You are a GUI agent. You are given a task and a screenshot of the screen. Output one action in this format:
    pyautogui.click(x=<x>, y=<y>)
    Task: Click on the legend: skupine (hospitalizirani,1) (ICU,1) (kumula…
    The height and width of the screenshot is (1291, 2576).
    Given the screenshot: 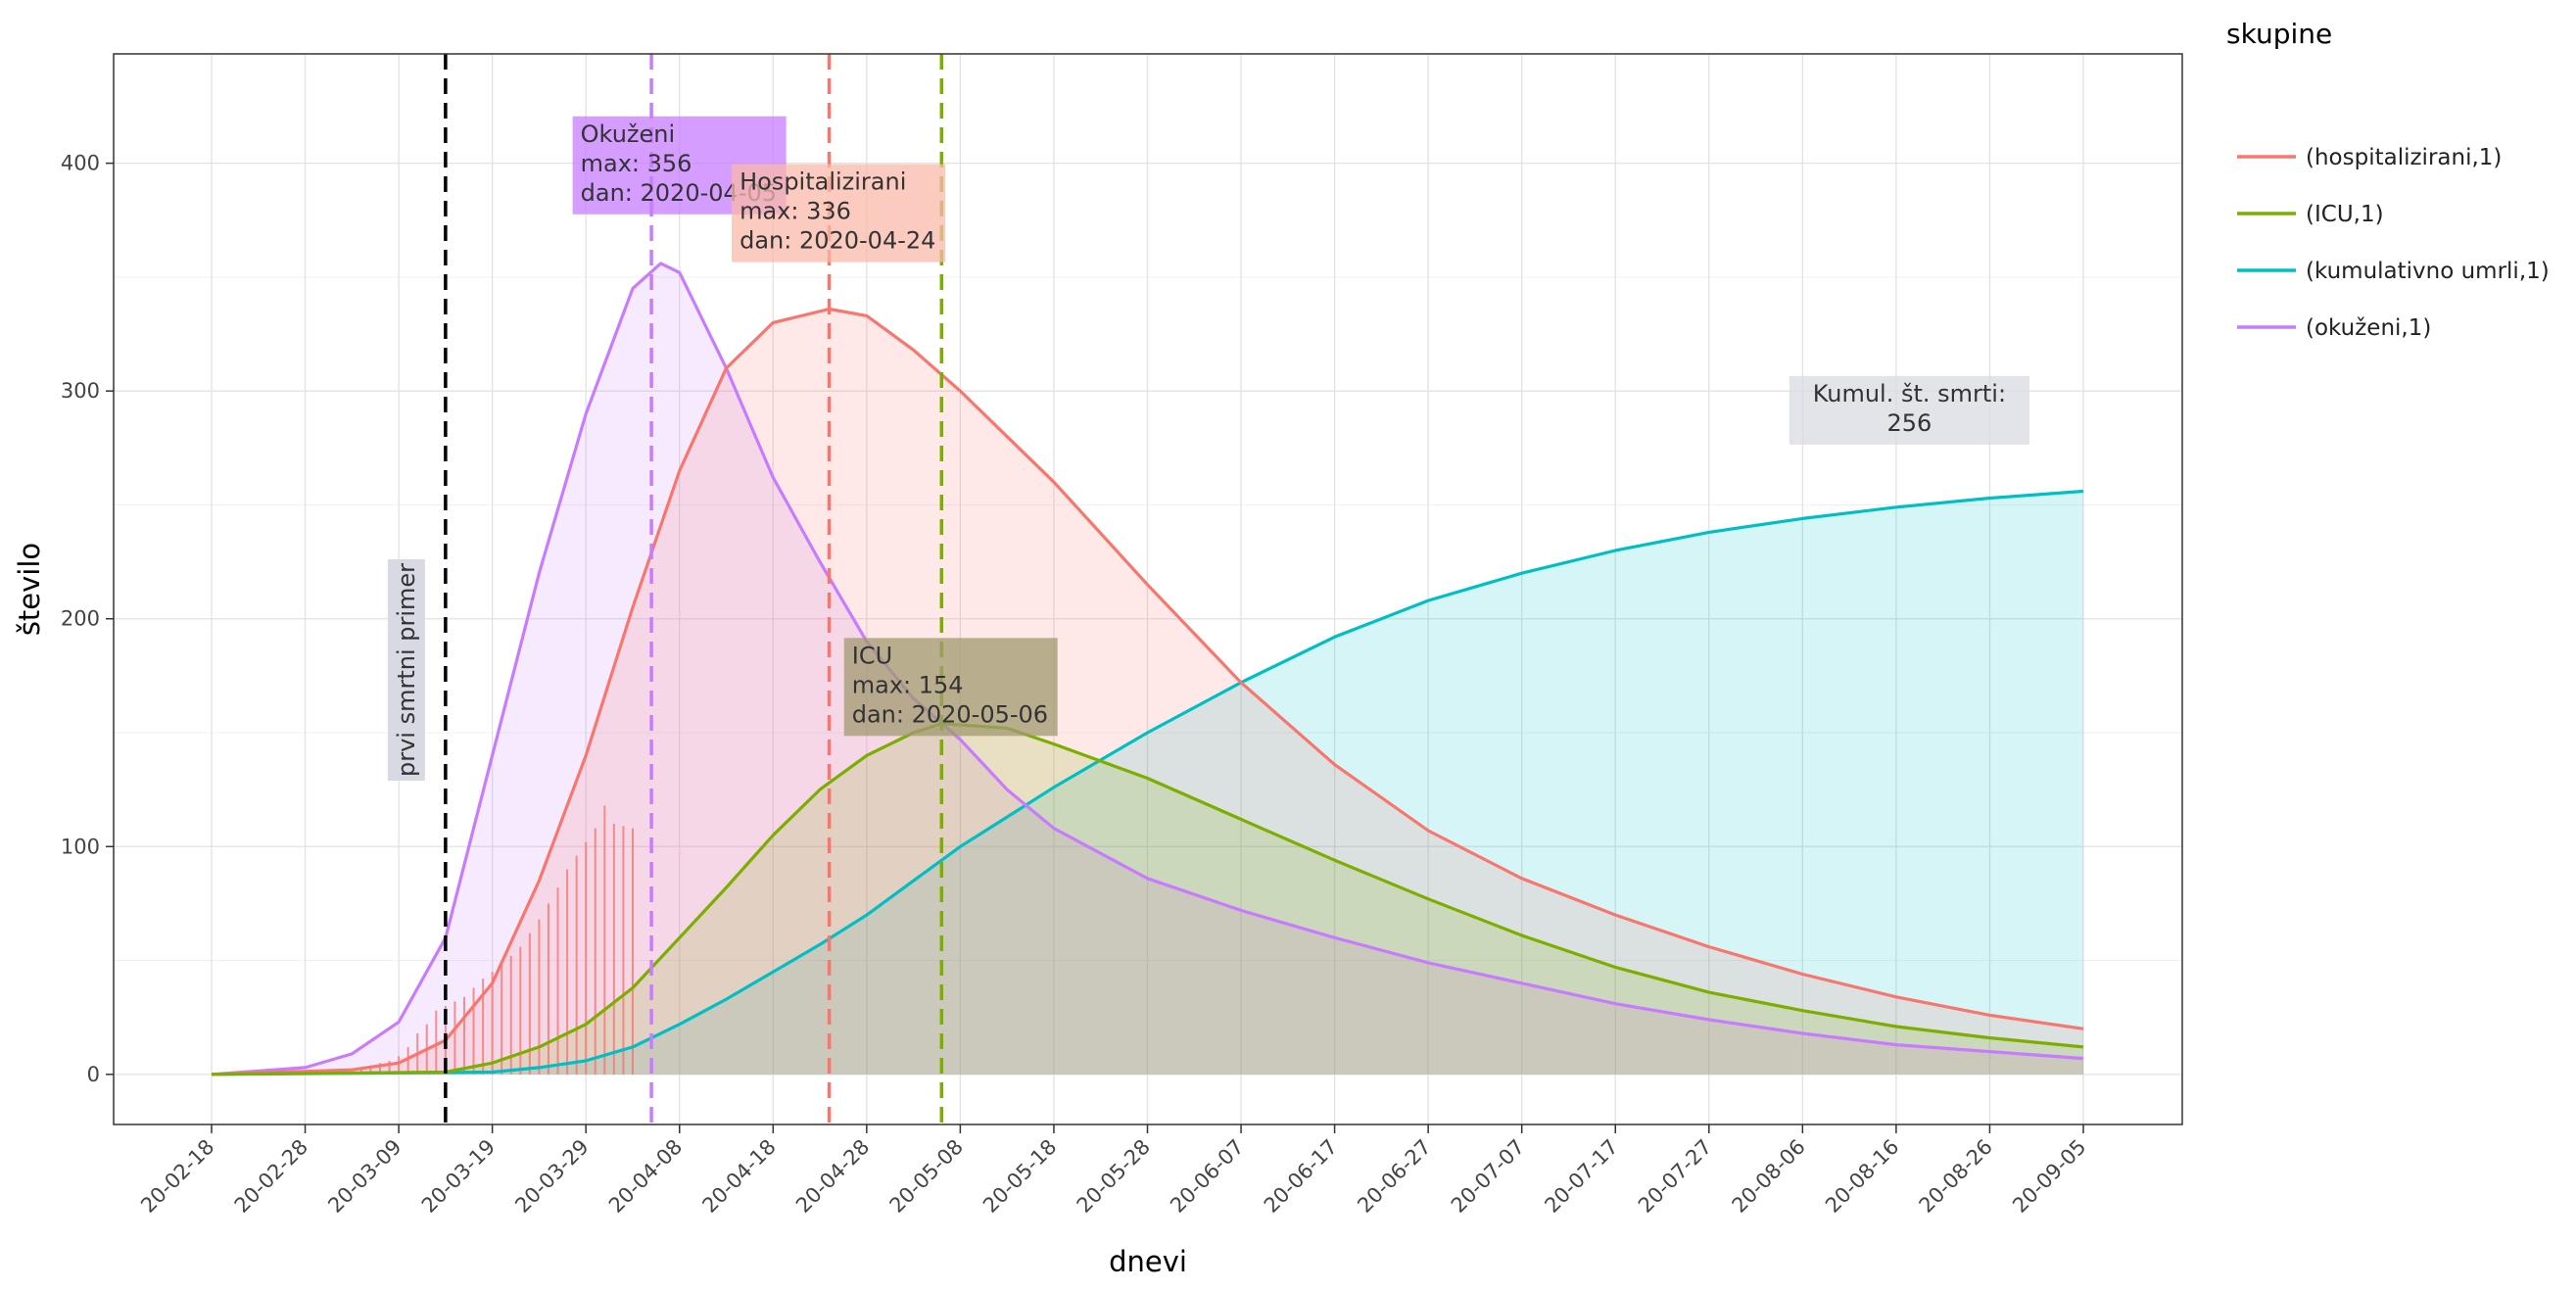 What is the action you would take?
    pyautogui.click(x=2388, y=179)
    